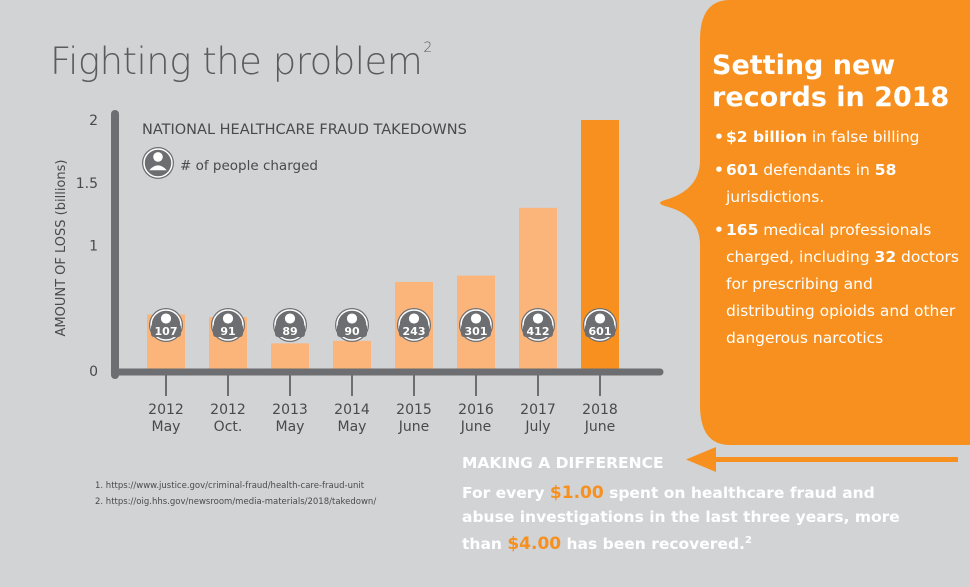 The height and width of the screenshot is (587, 970). What do you see at coordinates (885, 257) in the screenshot?
I see `records-bullet-3-bold-2: 32` at bounding box center [885, 257].